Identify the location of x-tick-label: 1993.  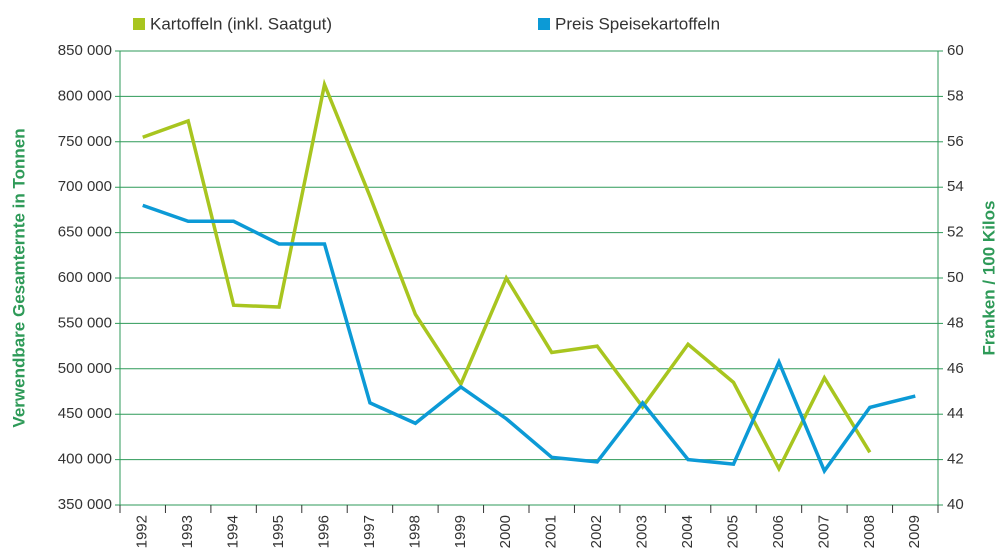
(187, 531).